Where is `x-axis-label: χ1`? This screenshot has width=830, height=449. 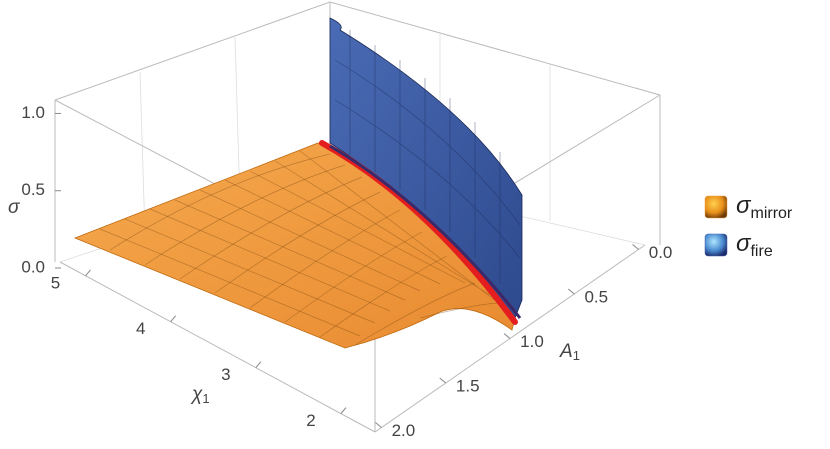 x-axis-label: χ1 is located at coordinates (200, 395).